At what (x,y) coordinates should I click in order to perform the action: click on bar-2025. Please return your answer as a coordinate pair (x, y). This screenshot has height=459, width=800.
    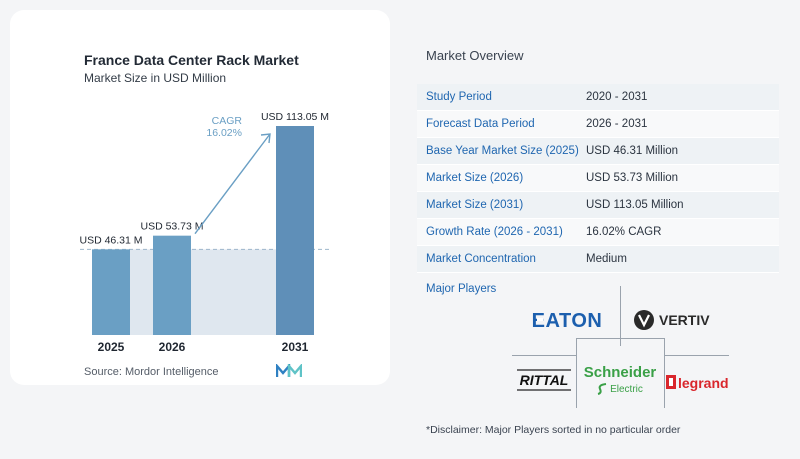
    Looking at the image, I should click on (111, 292).